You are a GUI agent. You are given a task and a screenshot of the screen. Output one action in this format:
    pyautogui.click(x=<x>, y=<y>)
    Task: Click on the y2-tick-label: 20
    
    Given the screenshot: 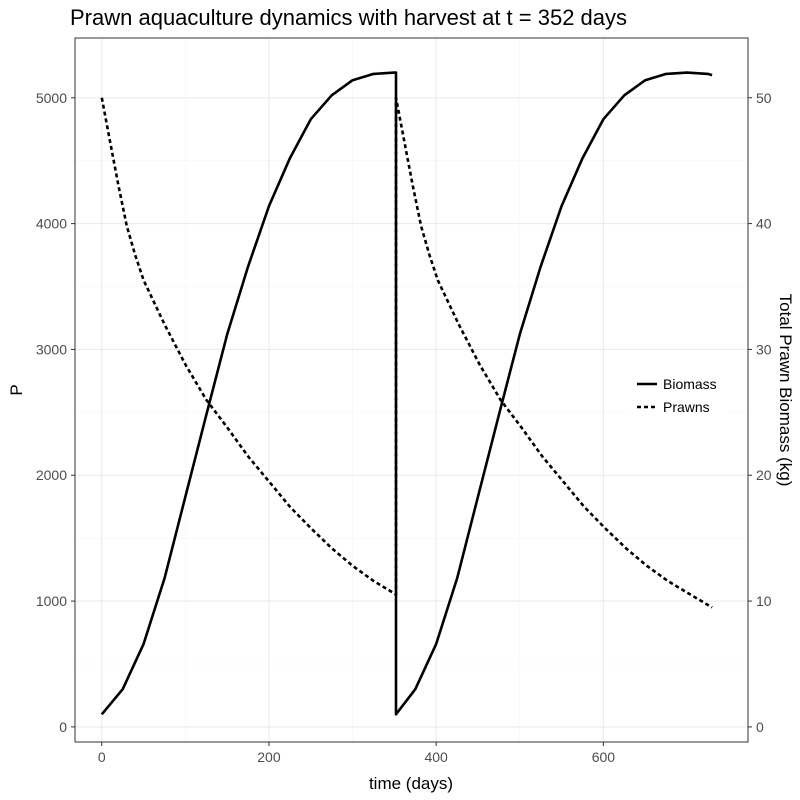 What is the action you would take?
    pyautogui.click(x=764, y=475)
    